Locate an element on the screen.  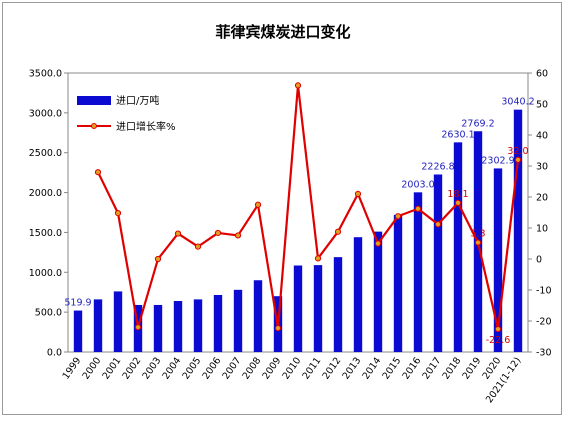
x-tick-label: 2019 is located at coordinates (472, 368).